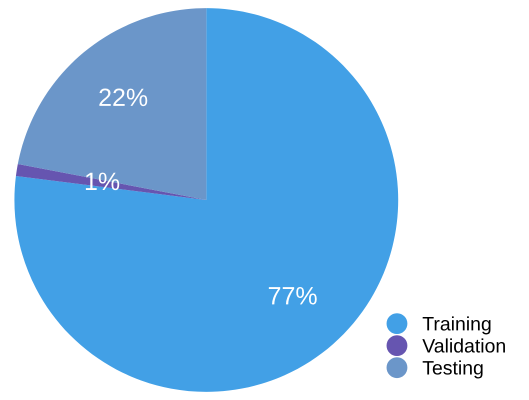  I want to click on pie-slice, so click(111, 182).